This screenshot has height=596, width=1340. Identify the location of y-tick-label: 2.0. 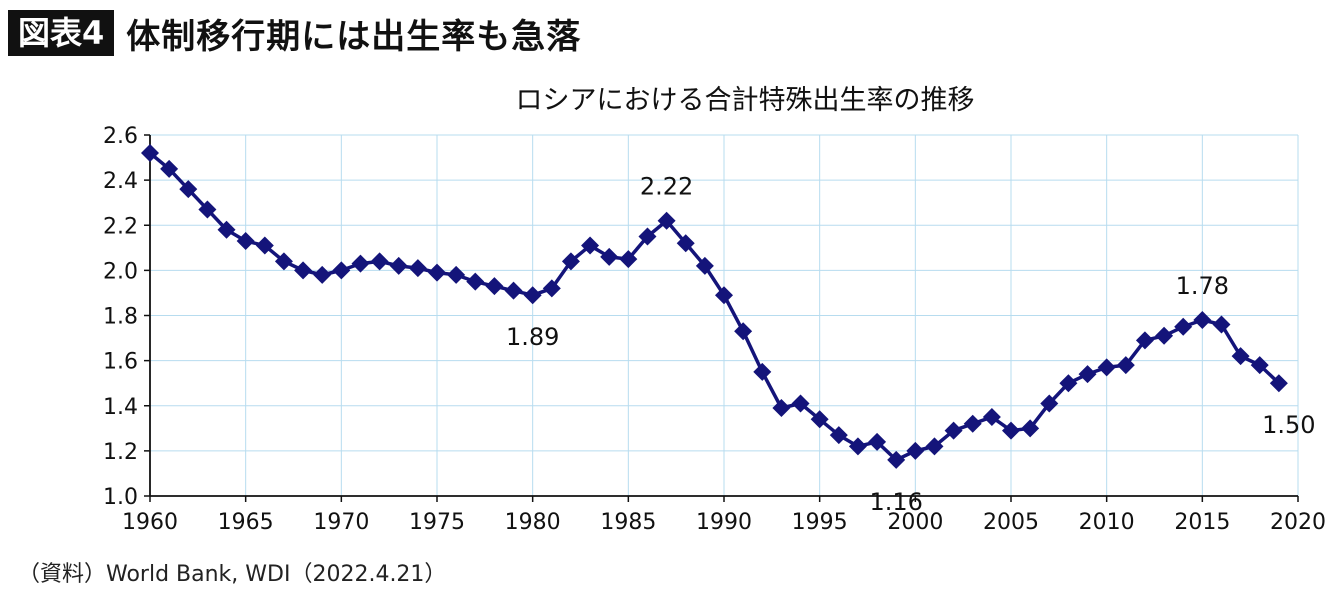
(120, 271).